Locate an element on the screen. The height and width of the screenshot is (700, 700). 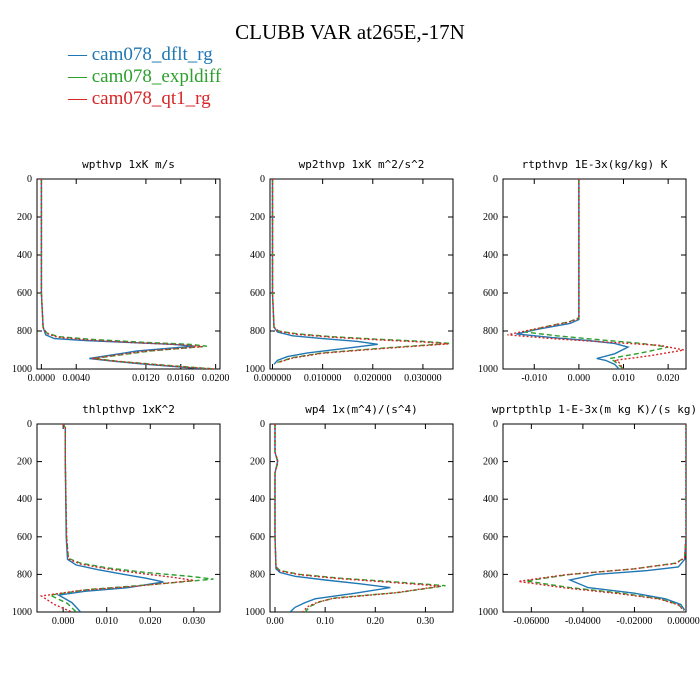
panel-title: wp2thvp 1xK m^2/s^2 is located at coordinates (362, 164).